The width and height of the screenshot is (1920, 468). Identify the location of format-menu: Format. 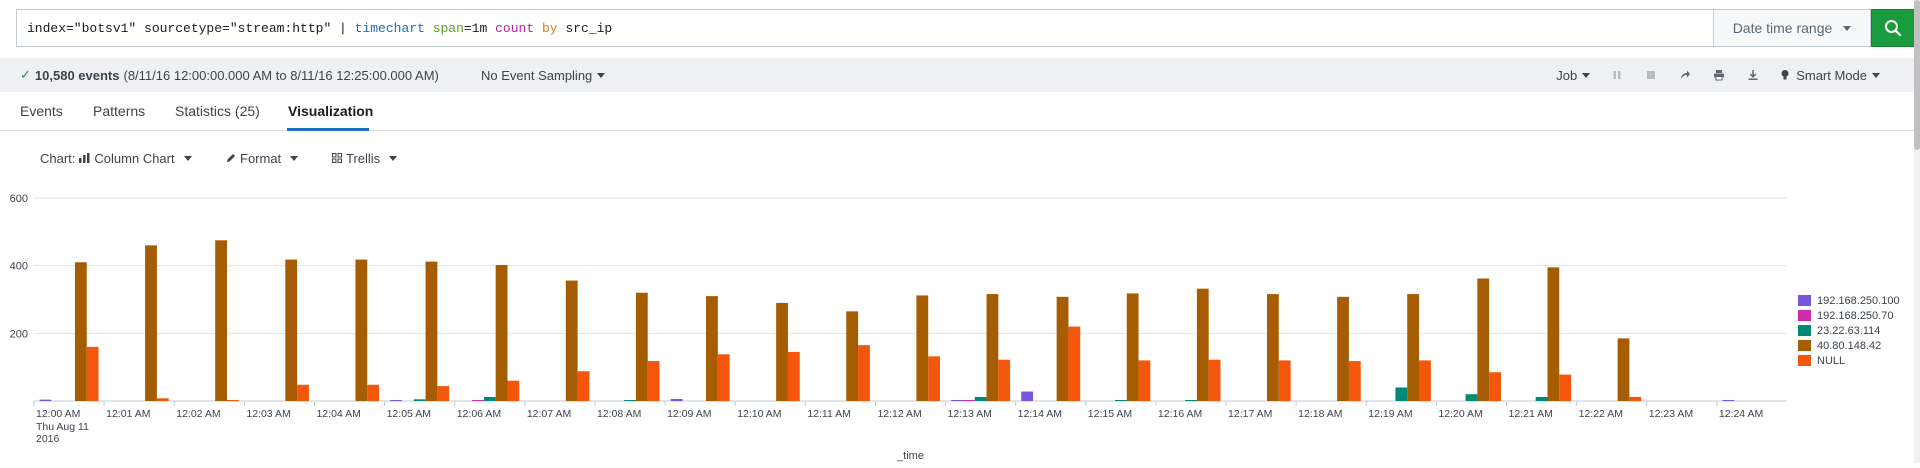
(262, 158).